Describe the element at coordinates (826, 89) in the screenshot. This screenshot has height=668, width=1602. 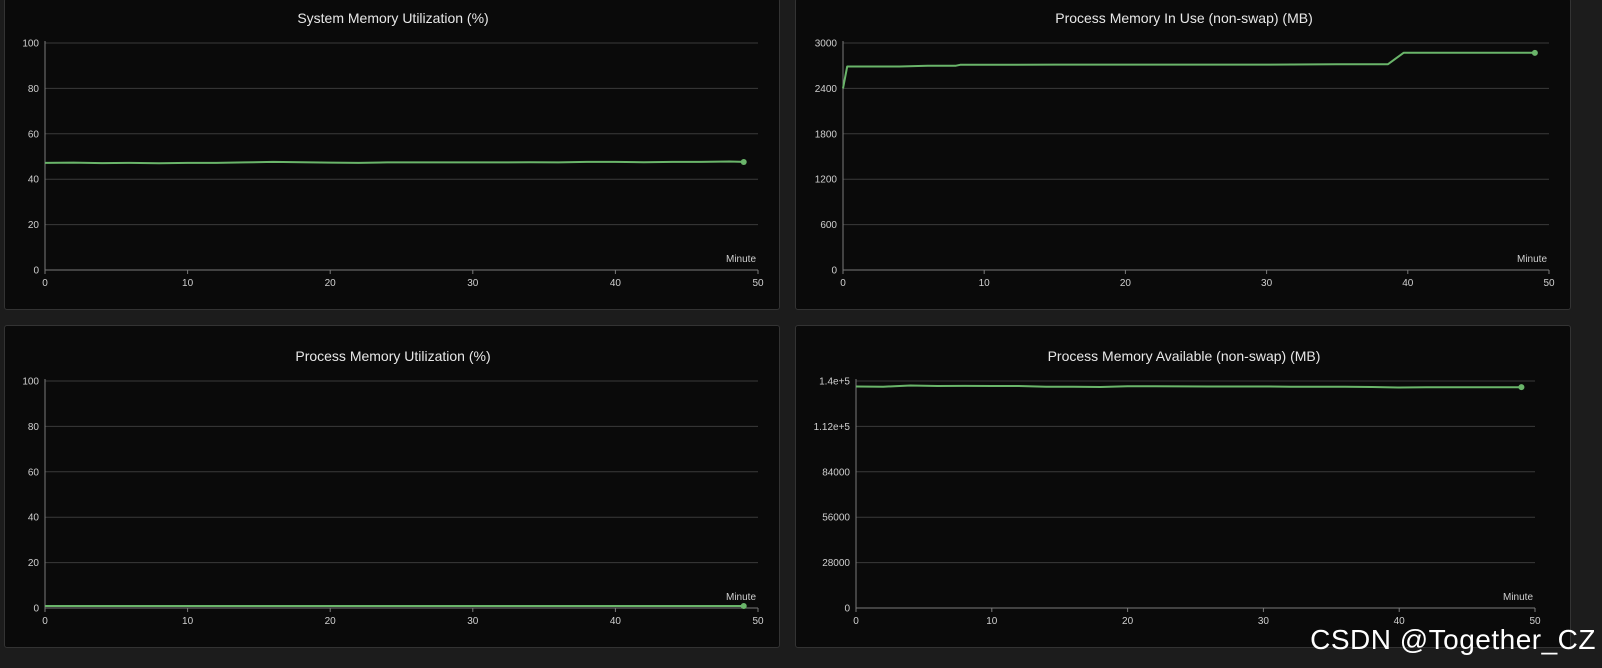
I see `y-tick-label: 2400` at that location.